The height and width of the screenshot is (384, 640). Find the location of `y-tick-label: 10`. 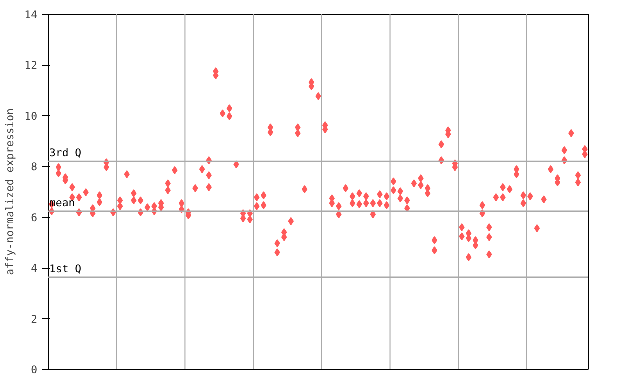

y-tick-label: 10 is located at coordinates (31, 116).